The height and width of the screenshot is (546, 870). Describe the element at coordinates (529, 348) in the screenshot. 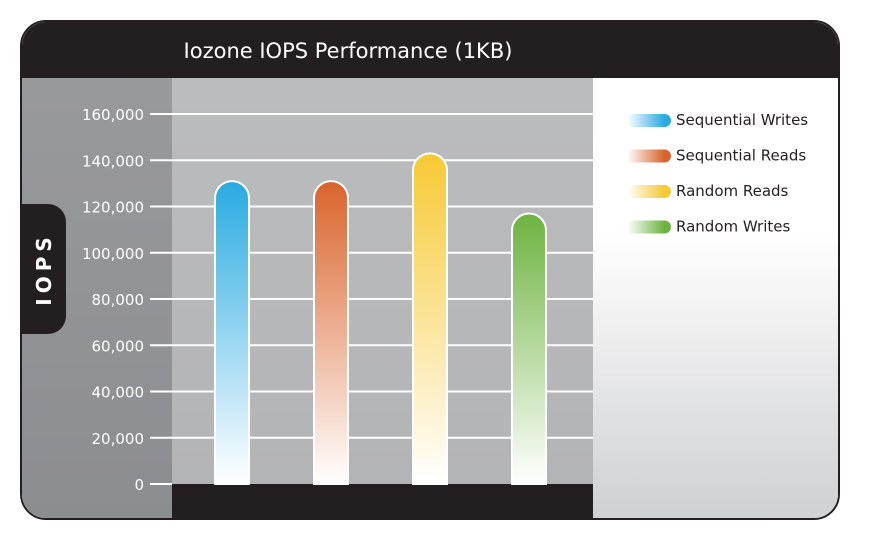

I see `bar-random-writes` at that location.